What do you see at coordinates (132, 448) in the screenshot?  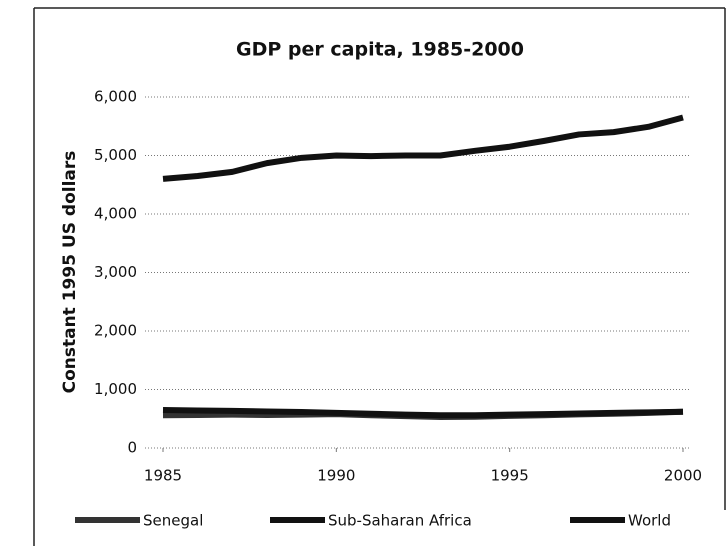 I see `y-tick-label: 0` at bounding box center [132, 448].